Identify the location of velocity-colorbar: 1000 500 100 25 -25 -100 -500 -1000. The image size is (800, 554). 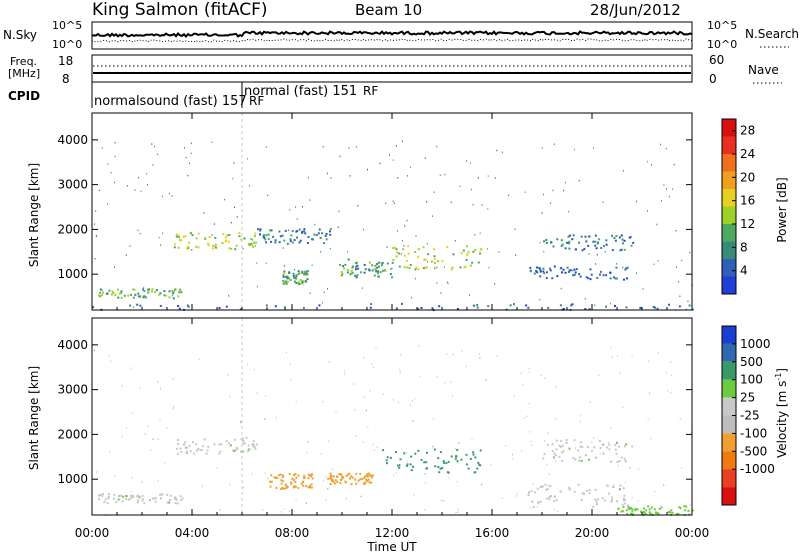
(748, 415).